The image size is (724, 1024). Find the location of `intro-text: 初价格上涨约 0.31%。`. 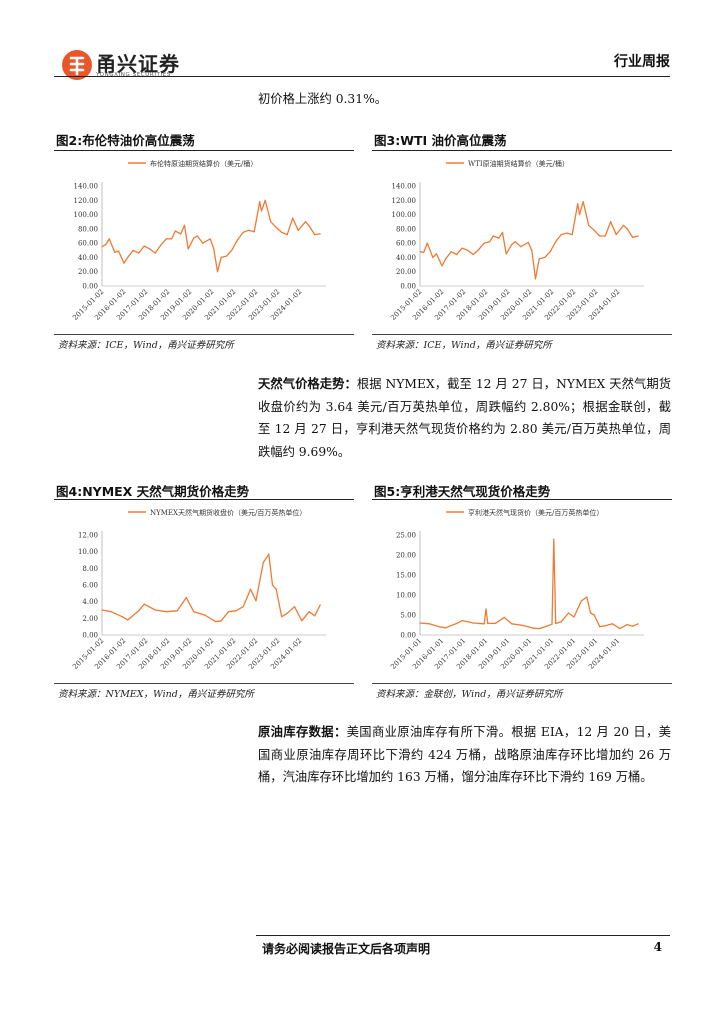

intro-text: 初价格上涨约 0.31%。 is located at coordinates (323, 99).